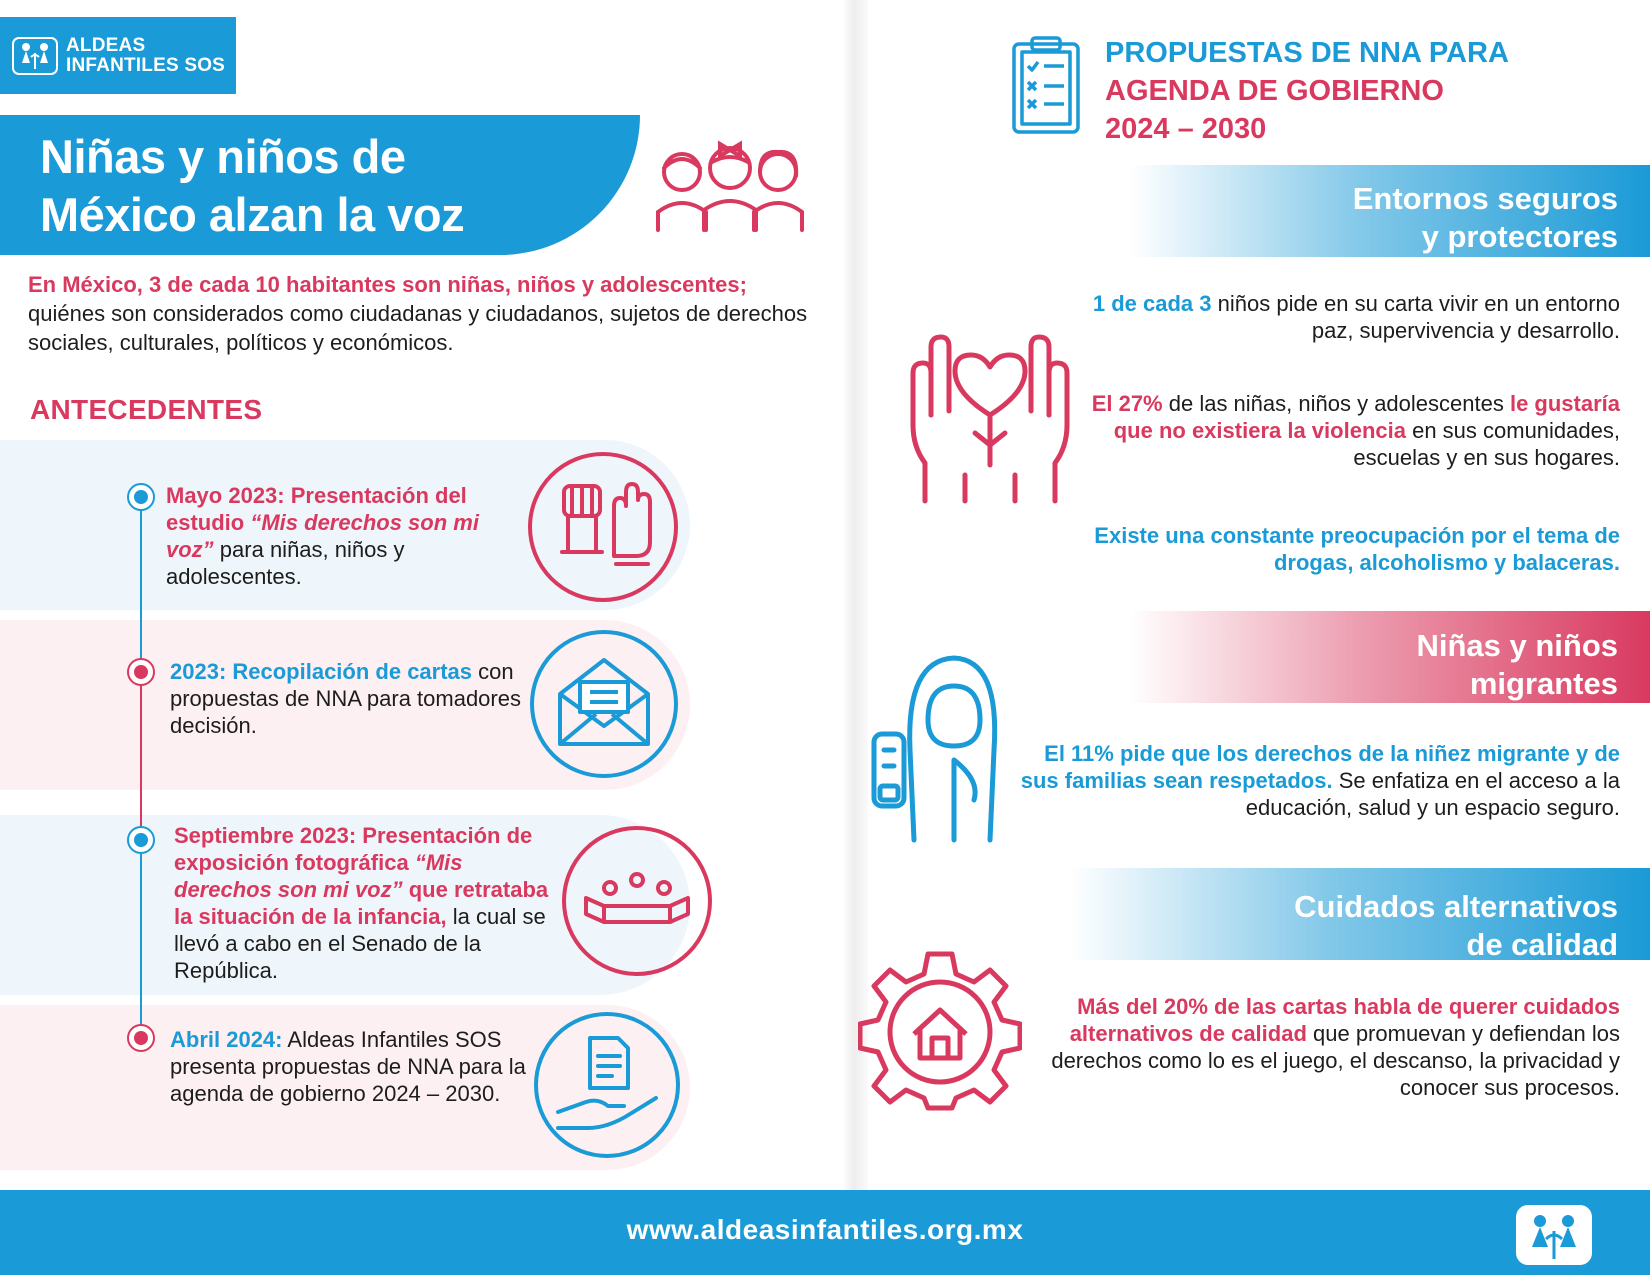 This screenshot has width=1650, height=1275. I want to click on clipboard-checklist-icon, so click(1046, 88).